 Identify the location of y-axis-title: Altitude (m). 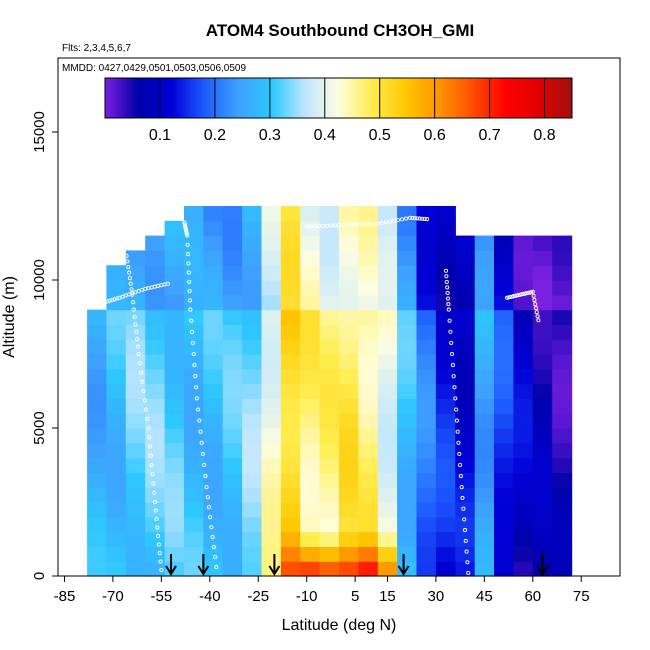
(9, 317).